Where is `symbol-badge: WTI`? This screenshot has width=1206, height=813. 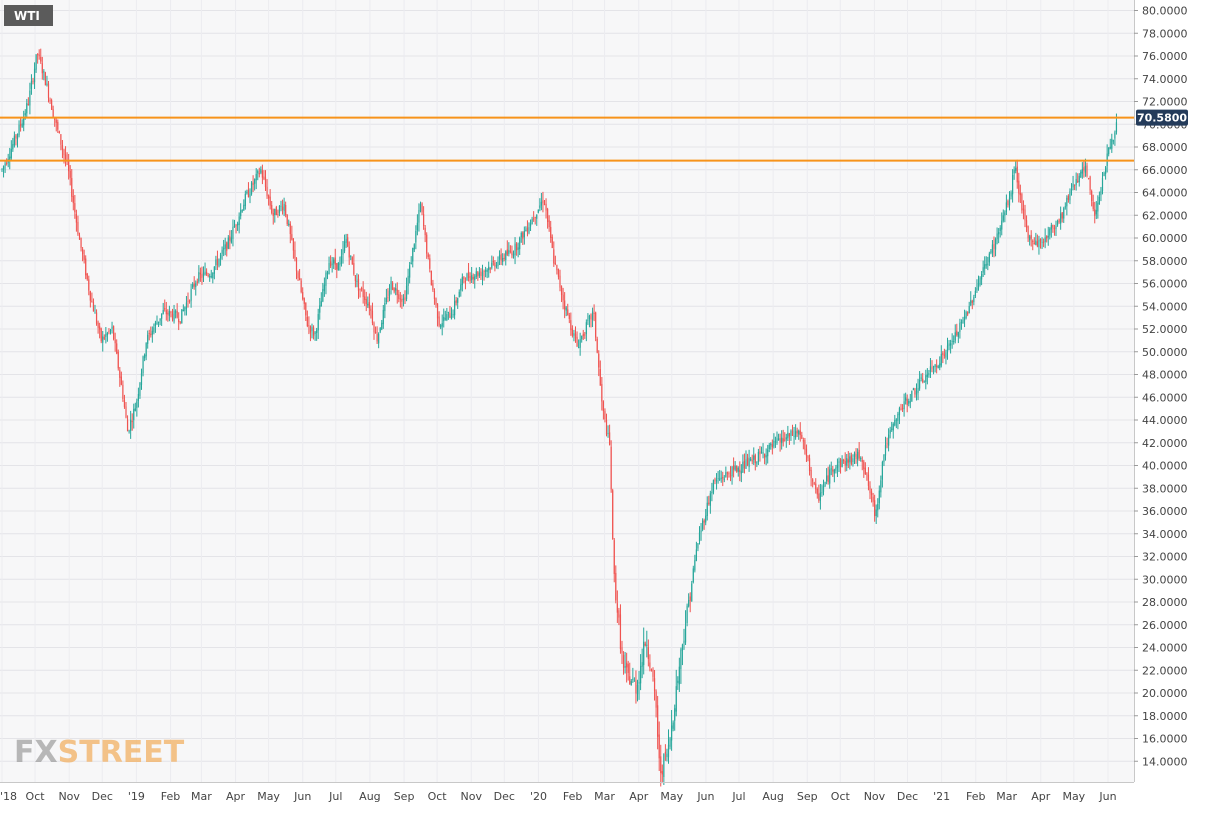 symbol-badge: WTI is located at coordinates (28, 15).